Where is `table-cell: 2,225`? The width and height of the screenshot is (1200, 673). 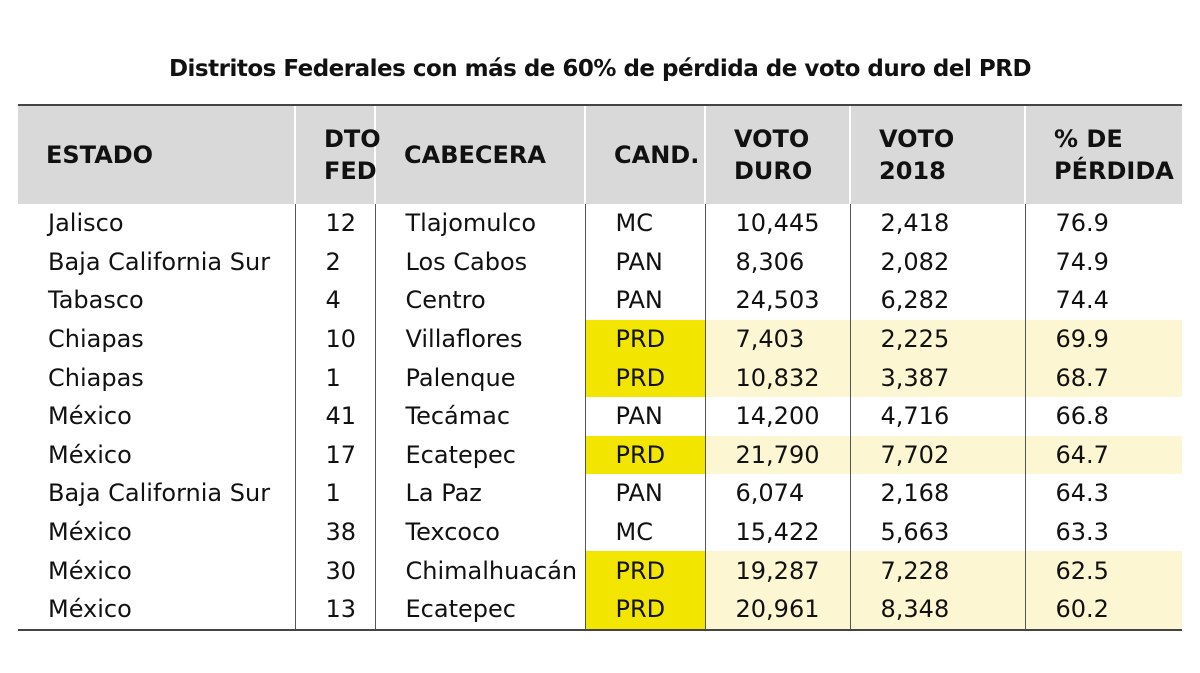
table-cell: 2,225 is located at coordinates (937, 339).